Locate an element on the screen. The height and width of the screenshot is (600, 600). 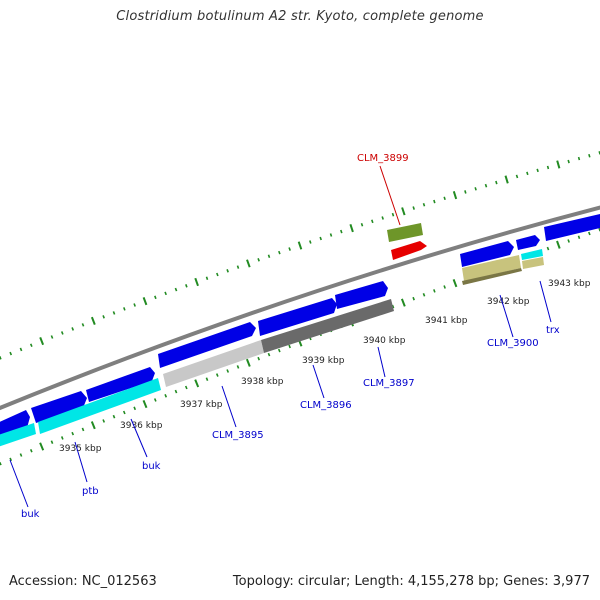
kbp-label: 3936 kbp is located at coordinates (141, 426).